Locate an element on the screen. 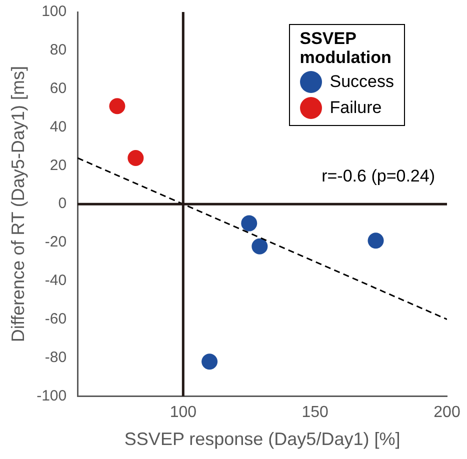 This screenshot has height=459, width=467. x-tick-label: 150 is located at coordinates (315, 413).